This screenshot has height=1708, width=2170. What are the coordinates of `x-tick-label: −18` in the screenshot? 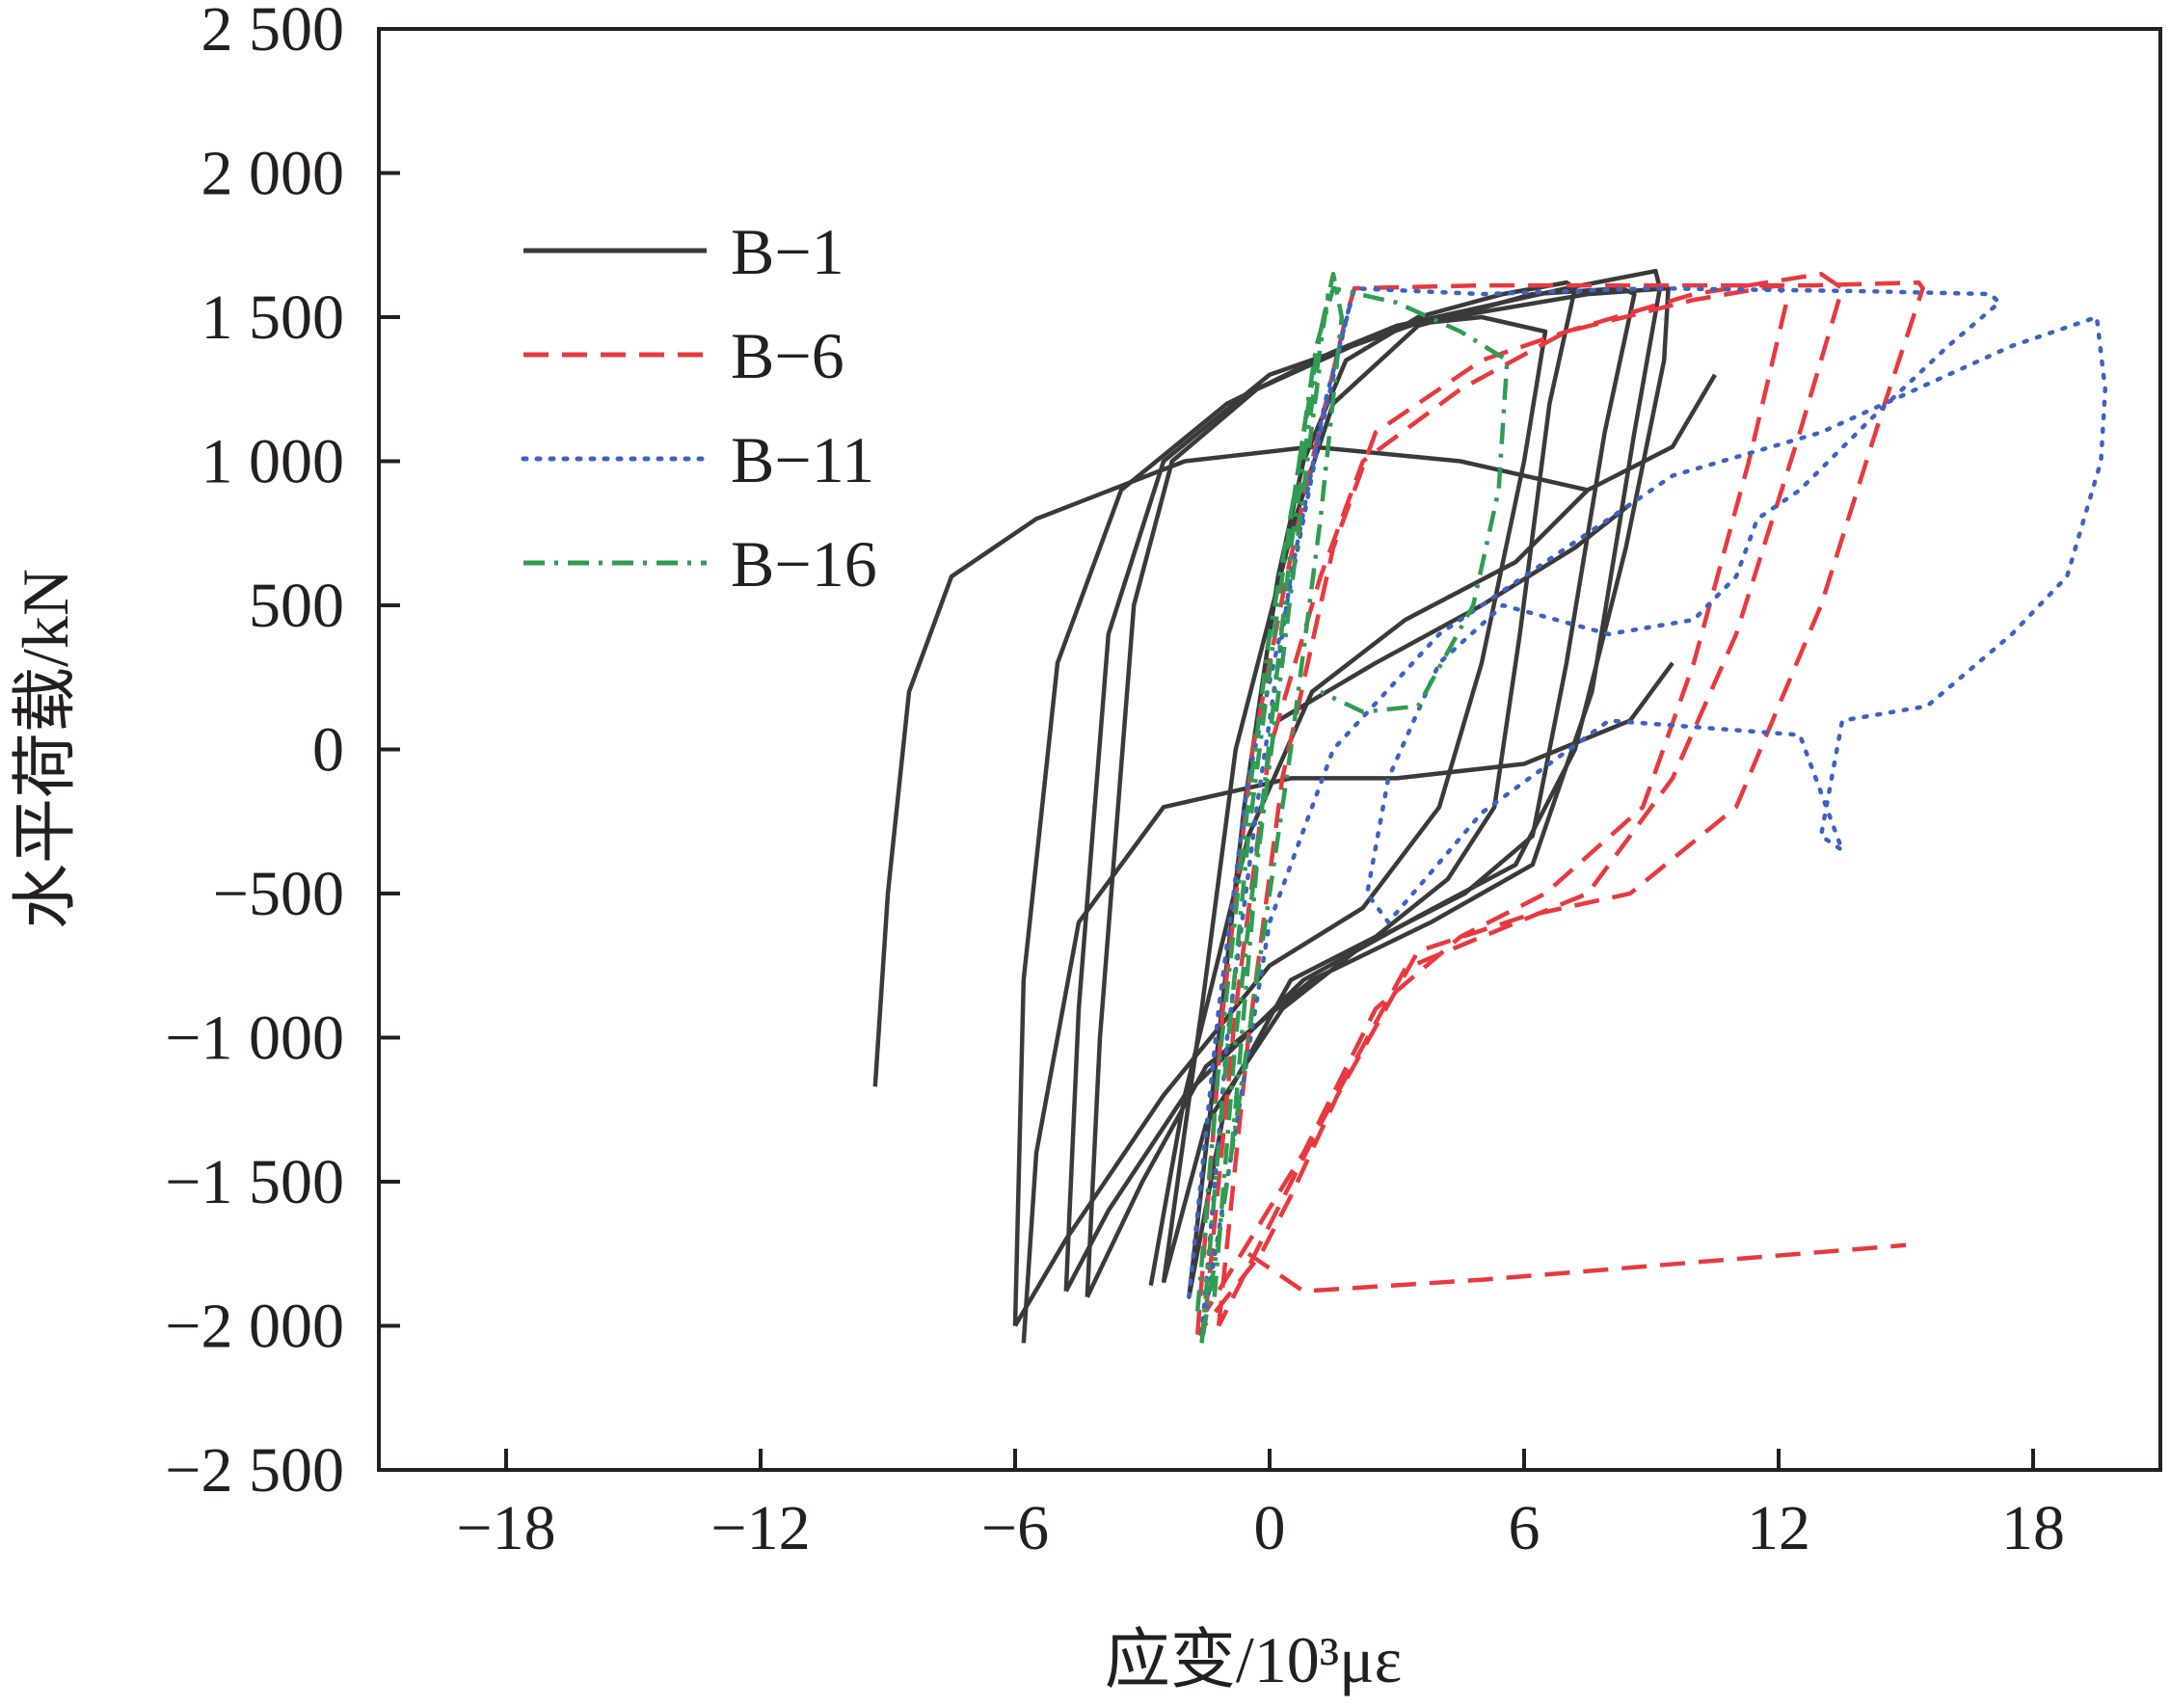 It's located at (505, 1528).